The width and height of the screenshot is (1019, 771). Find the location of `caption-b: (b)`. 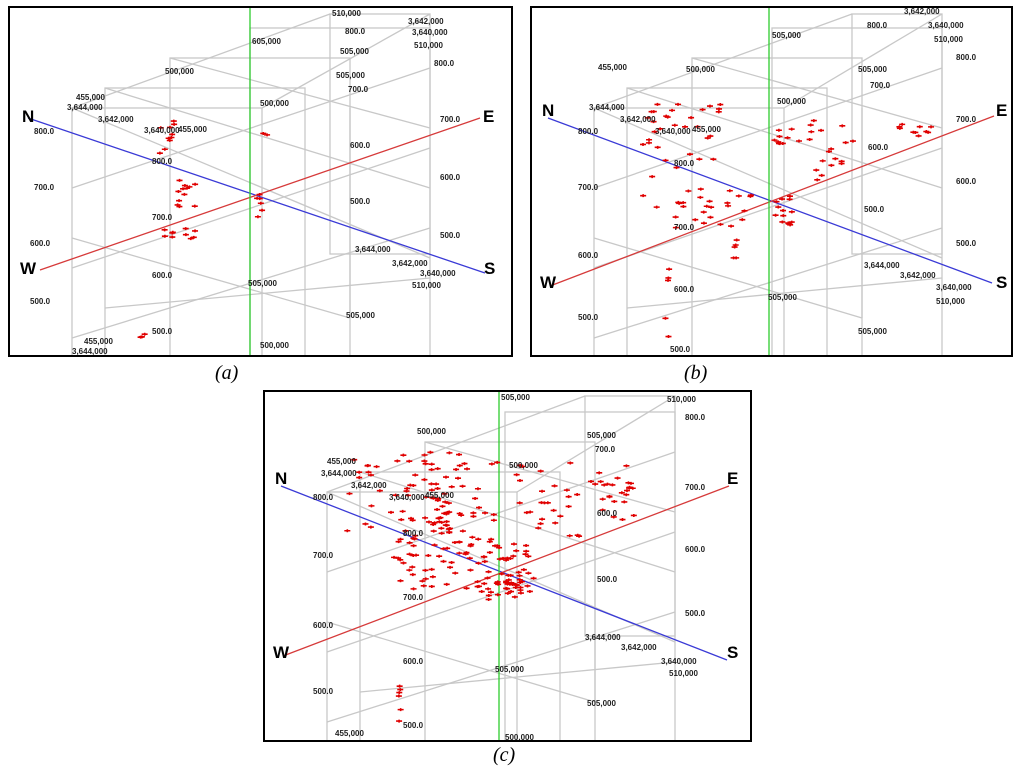

caption-b: (b) is located at coordinates (696, 373).